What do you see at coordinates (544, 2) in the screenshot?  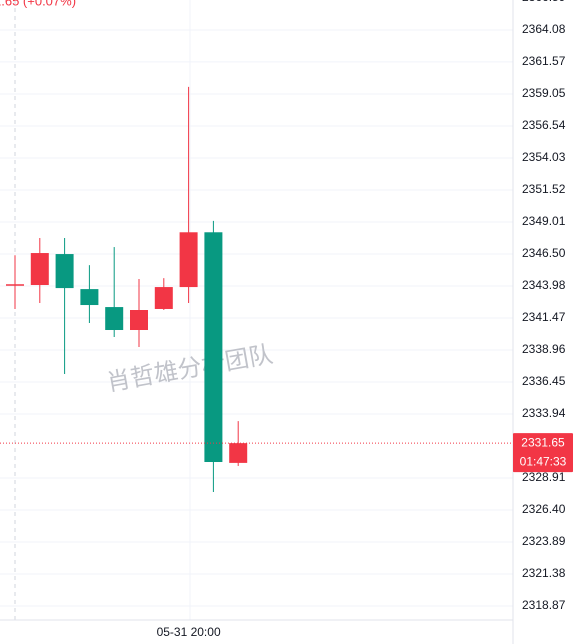 I see `y-tick-label: 2366.59` at bounding box center [544, 2].